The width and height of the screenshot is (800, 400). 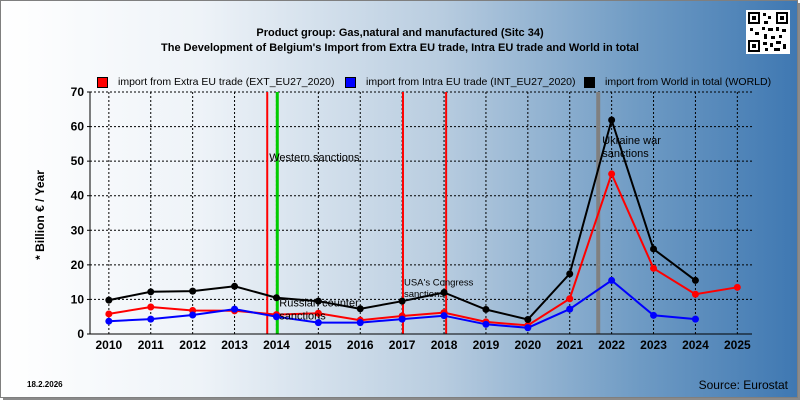 I want to click on data-point-s1-2022, so click(x=612, y=280).